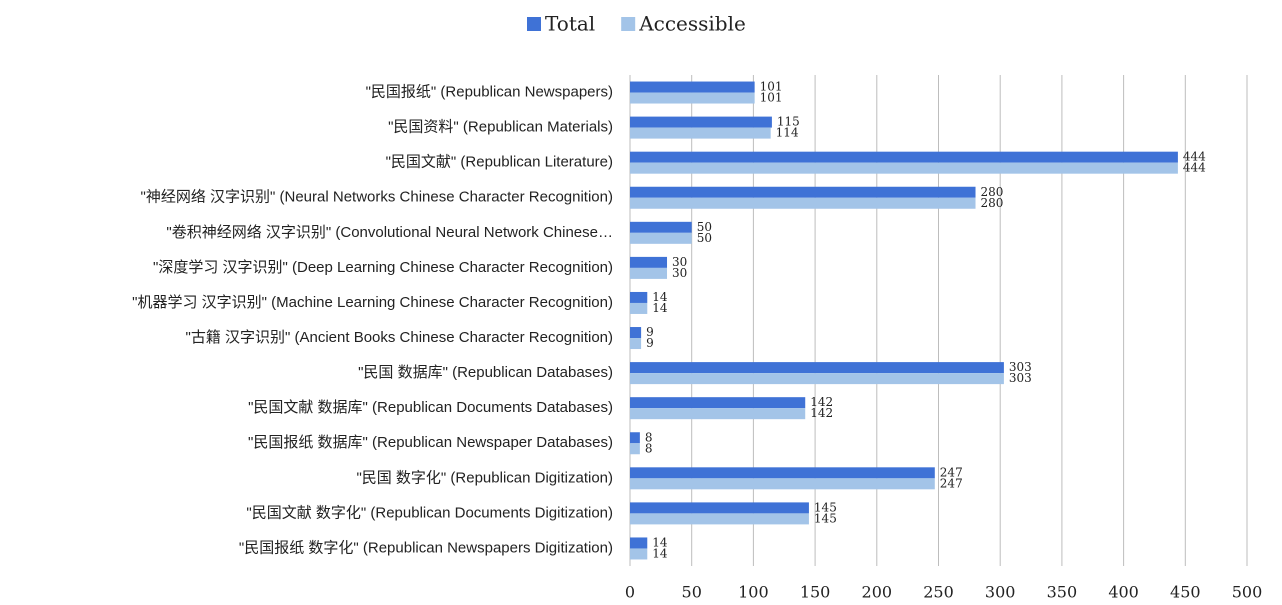  Describe the element at coordinates (788, 122) in the screenshot. I see `value-label: 115` at that location.